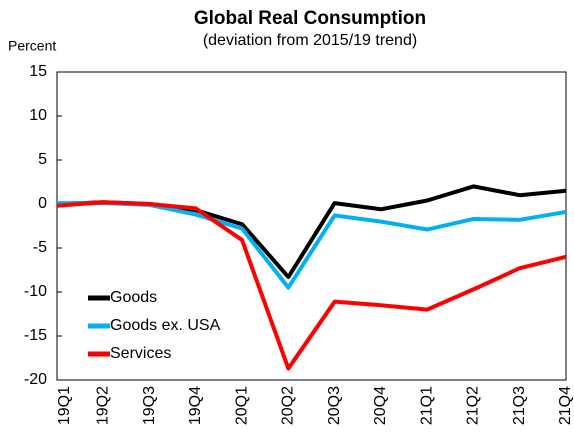 The width and height of the screenshot is (574, 443). I want to click on y-tick-label: 5, so click(42, 159).